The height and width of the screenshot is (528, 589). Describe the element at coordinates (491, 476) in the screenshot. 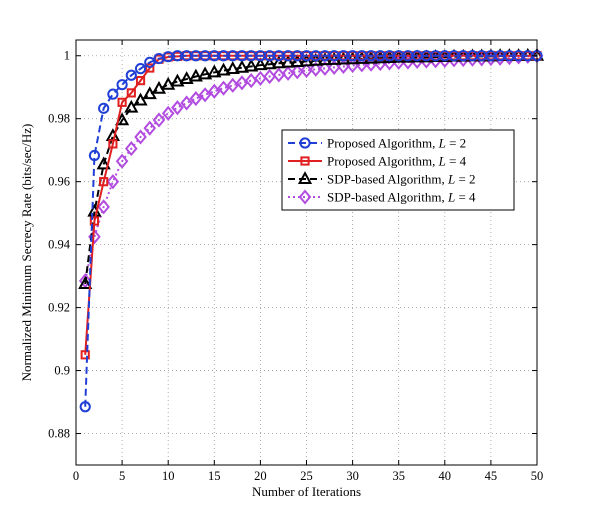

I see `x-tick-label: 45` at that location.